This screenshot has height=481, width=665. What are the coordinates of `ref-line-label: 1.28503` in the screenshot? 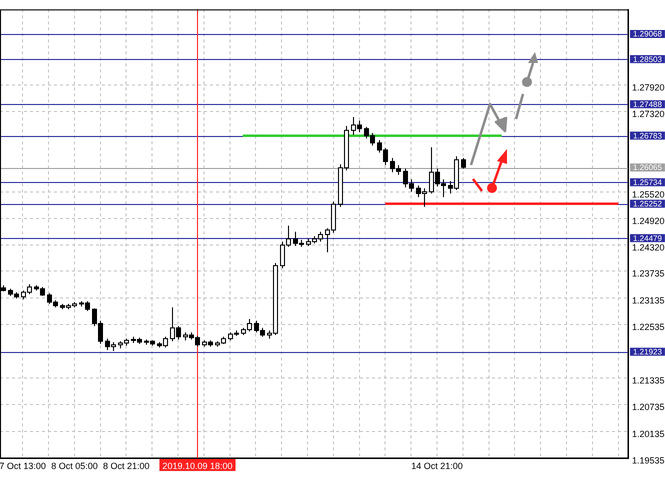 It's located at (647, 59).